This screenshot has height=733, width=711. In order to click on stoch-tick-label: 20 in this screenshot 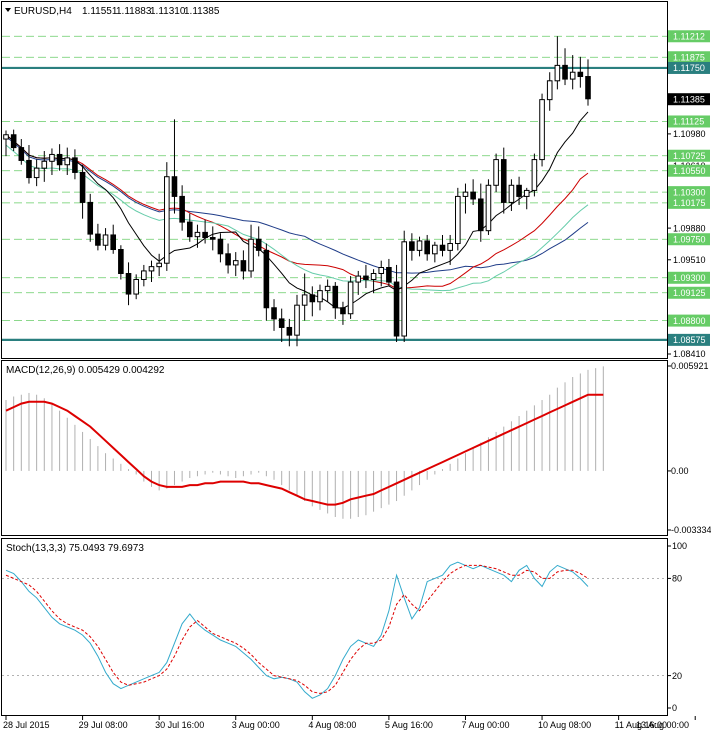, I will do `click(677, 676)`.